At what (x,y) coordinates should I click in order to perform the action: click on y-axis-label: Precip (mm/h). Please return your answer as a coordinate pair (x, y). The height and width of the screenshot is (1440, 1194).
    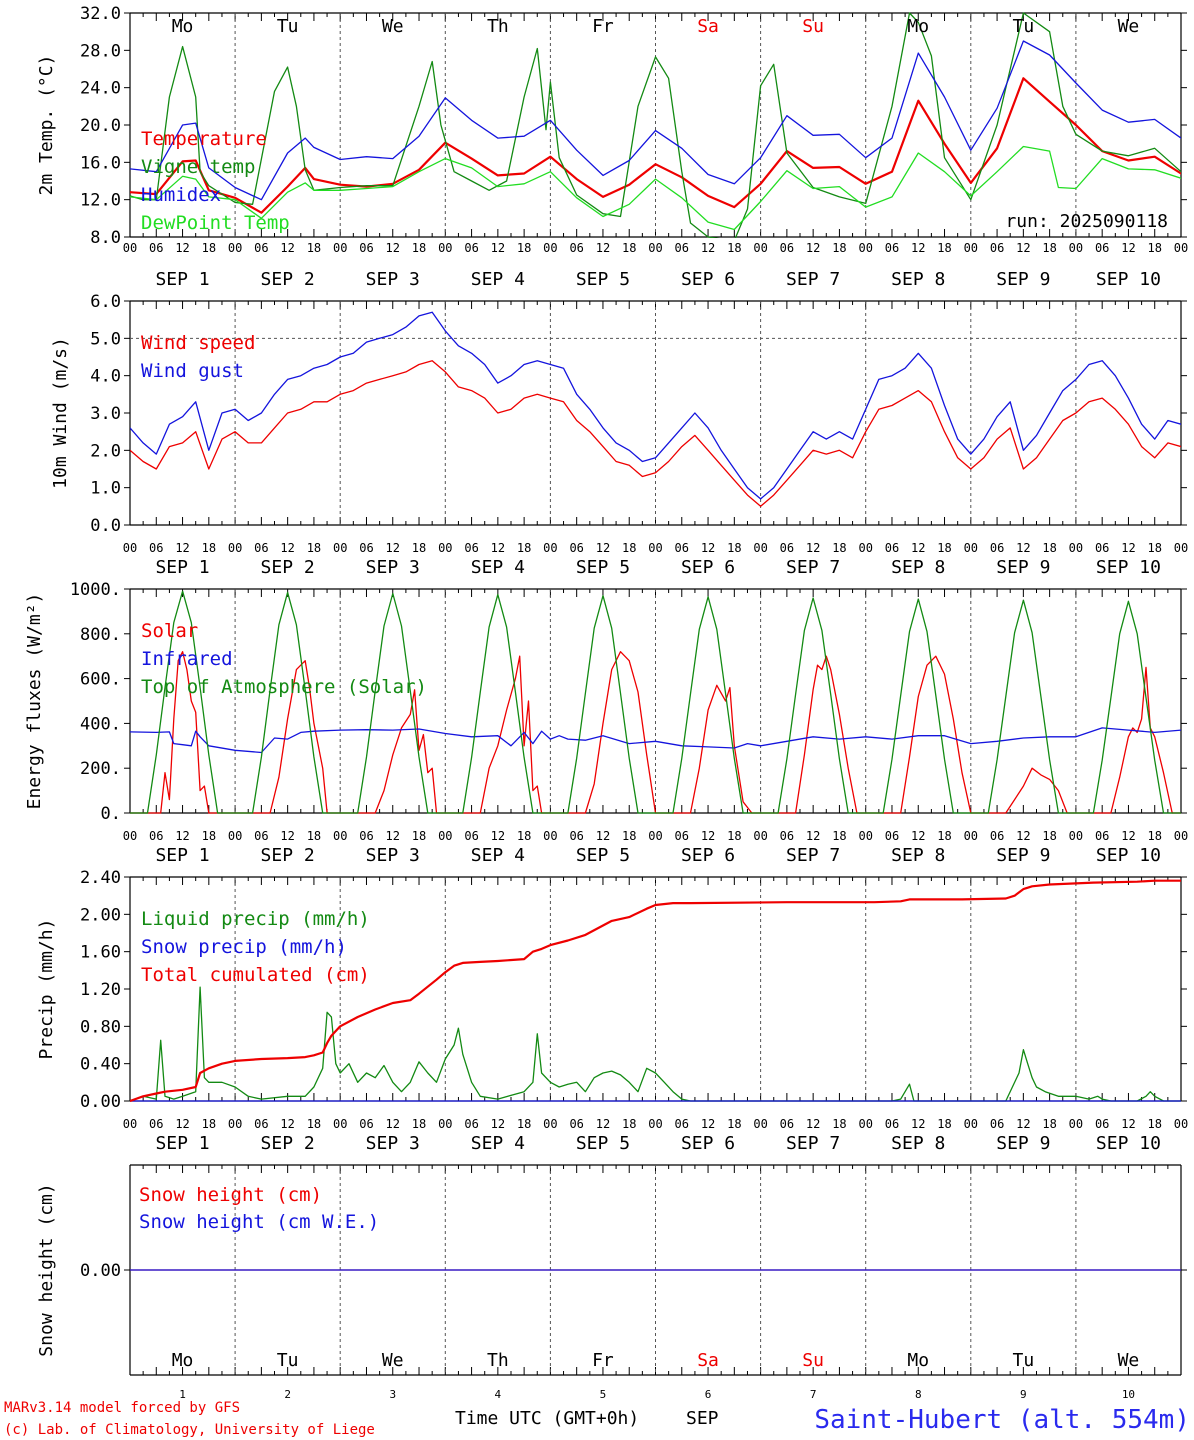
    Looking at the image, I should click on (46, 989).